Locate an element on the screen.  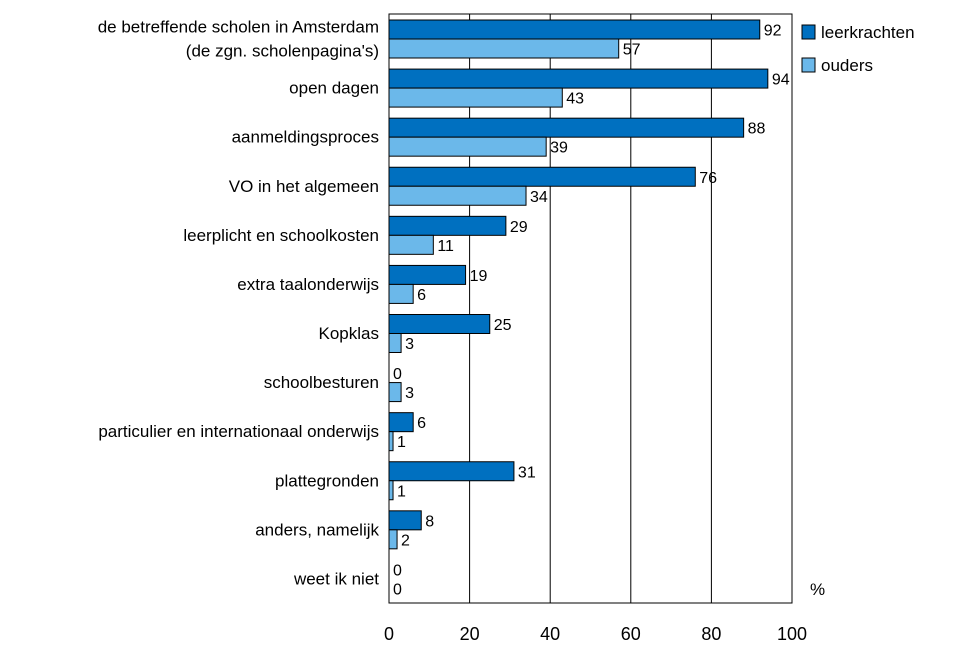
value-label: 19 is located at coordinates (479, 276).